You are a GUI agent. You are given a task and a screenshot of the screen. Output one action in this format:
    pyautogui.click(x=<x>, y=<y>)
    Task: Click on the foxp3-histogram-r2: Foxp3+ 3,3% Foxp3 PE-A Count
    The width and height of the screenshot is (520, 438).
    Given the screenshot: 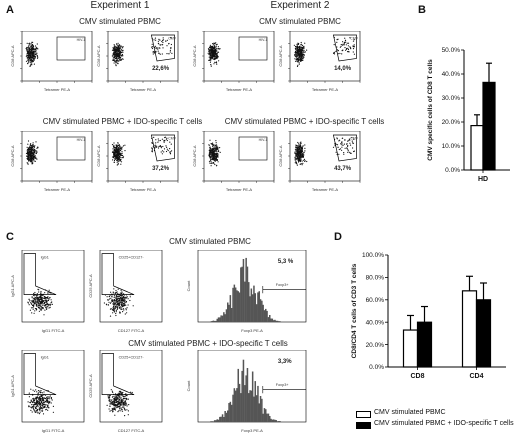 What is the action you would take?
    pyautogui.click(x=246, y=391)
    